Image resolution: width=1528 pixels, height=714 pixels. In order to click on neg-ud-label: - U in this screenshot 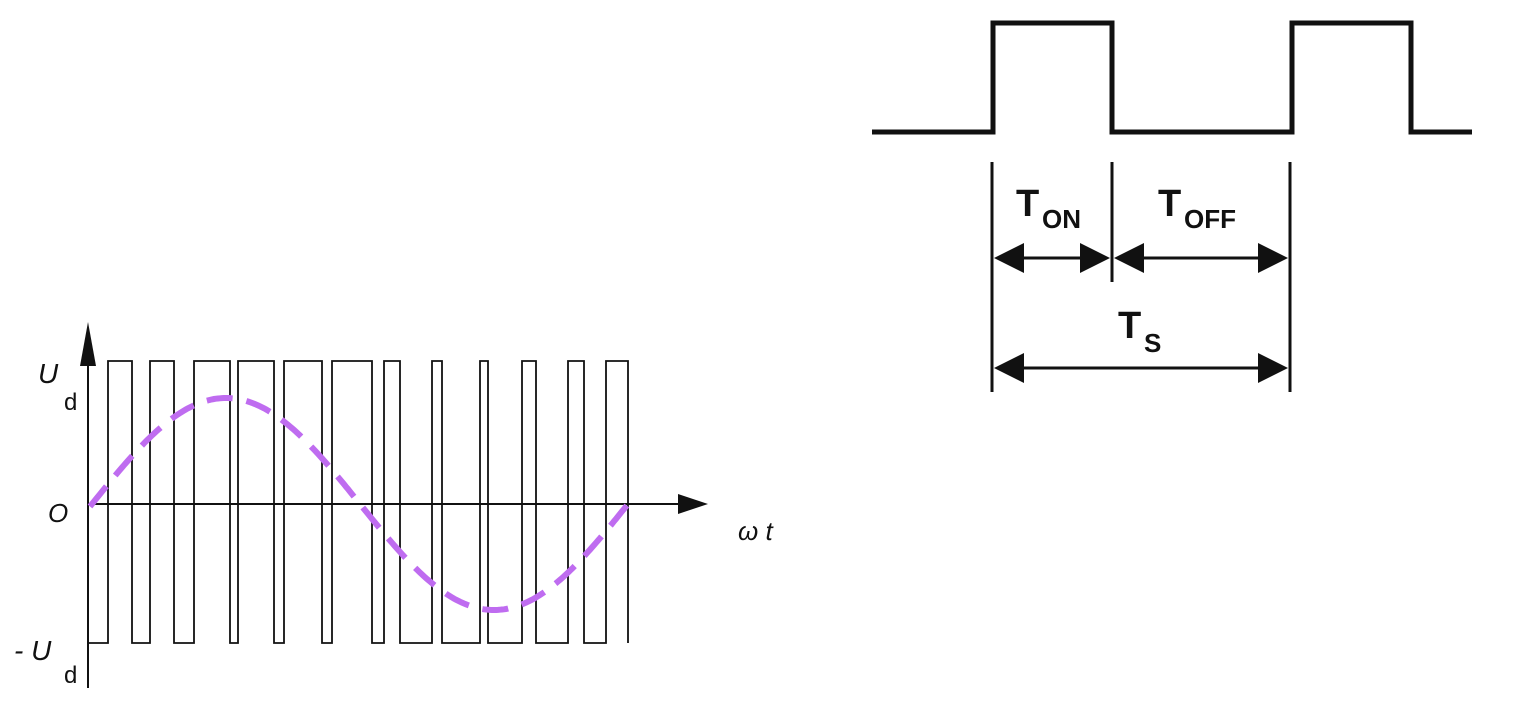, I will do `click(33, 650)`.